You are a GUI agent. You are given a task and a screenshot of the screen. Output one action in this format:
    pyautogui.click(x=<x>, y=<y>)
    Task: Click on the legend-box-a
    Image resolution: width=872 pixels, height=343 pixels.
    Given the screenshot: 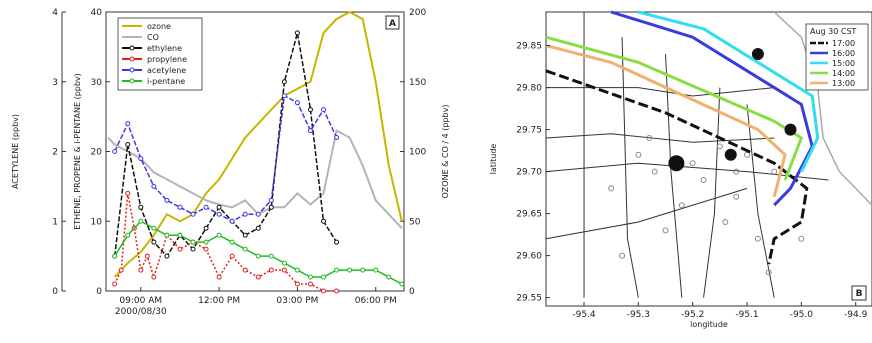 What is the action you would take?
    pyautogui.click(x=160, y=54)
    